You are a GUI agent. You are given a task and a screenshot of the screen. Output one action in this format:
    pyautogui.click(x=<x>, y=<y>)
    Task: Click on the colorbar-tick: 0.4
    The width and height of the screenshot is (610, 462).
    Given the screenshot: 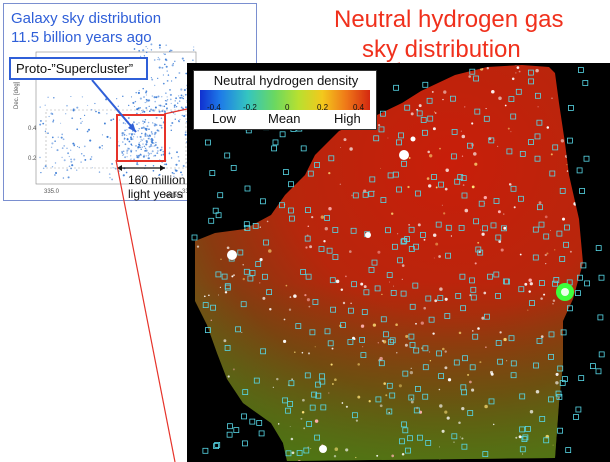 What is the action you would take?
    pyautogui.click(x=359, y=107)
    